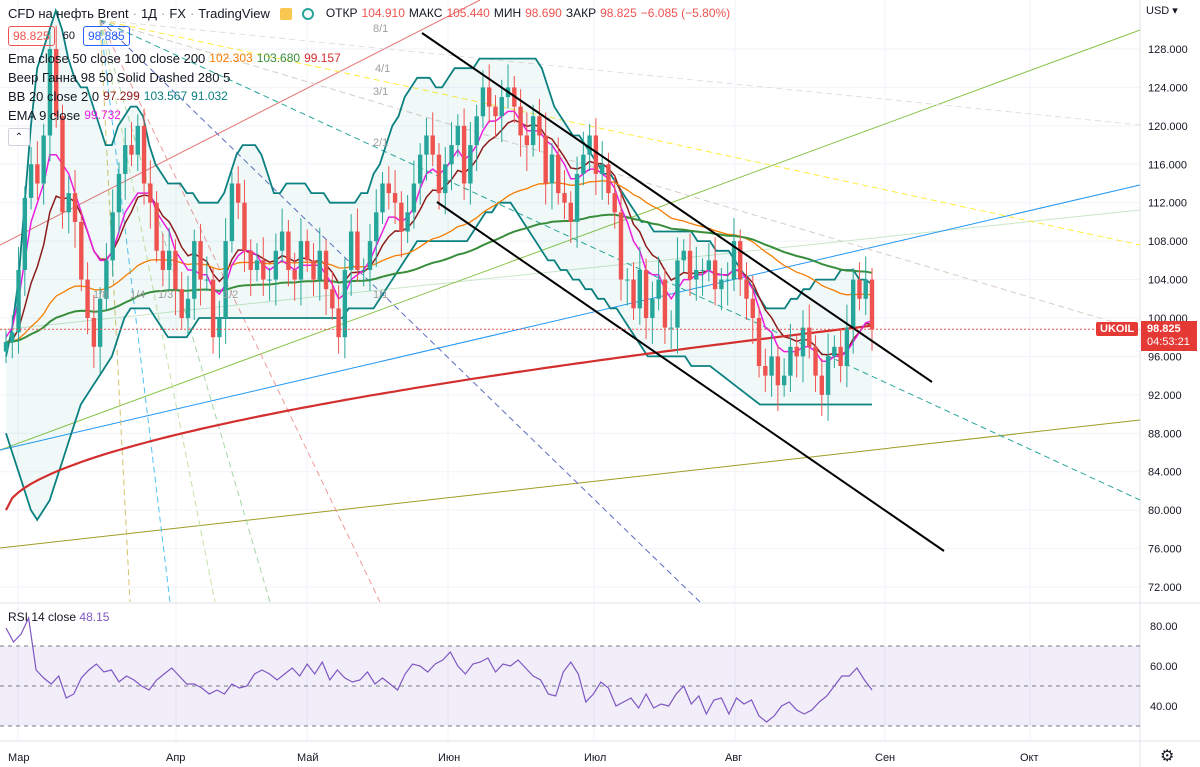 This screenshot has width=1200, height=767. I want to click on gann-label: 4/1, so click(382, 69).